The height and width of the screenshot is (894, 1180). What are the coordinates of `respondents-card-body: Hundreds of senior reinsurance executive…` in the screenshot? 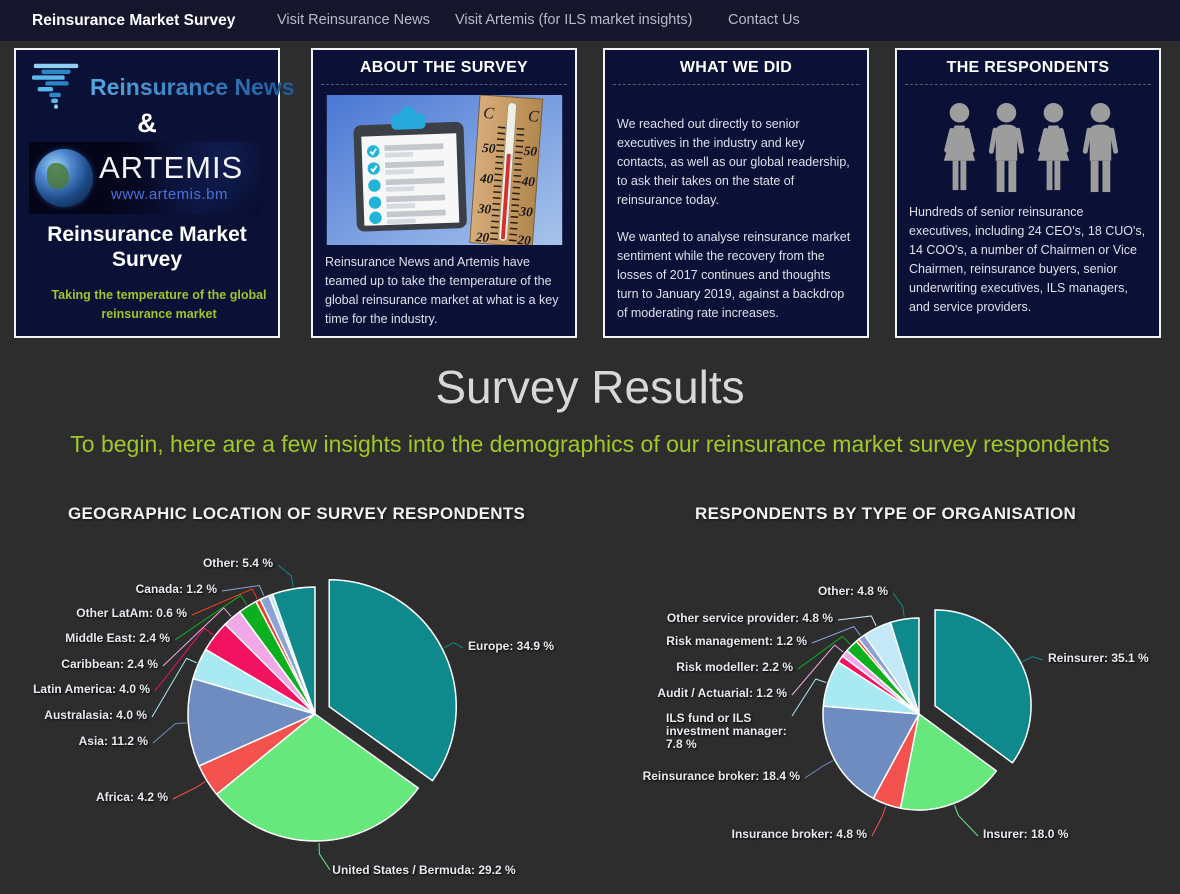 It's located at (1027, 259).